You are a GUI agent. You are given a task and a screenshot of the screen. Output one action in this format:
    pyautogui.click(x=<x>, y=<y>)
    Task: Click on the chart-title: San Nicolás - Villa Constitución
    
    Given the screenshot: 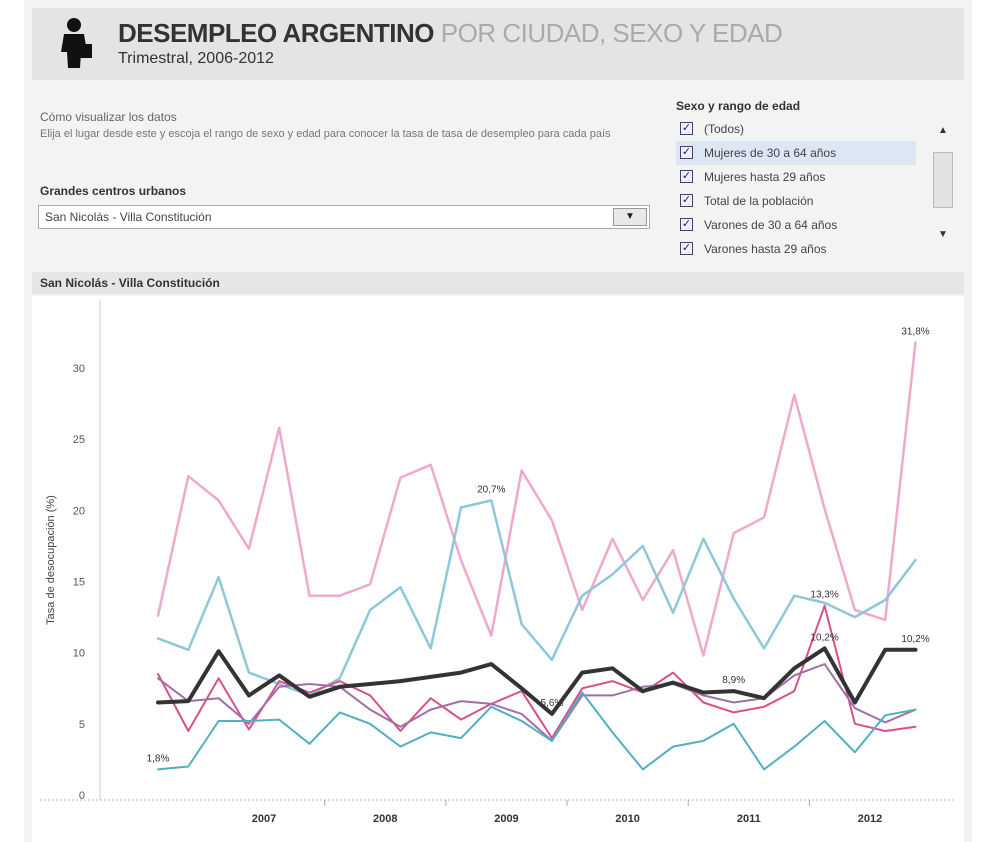 What is the action you would take?
    pyautogui.click(x=130, y=283)
    